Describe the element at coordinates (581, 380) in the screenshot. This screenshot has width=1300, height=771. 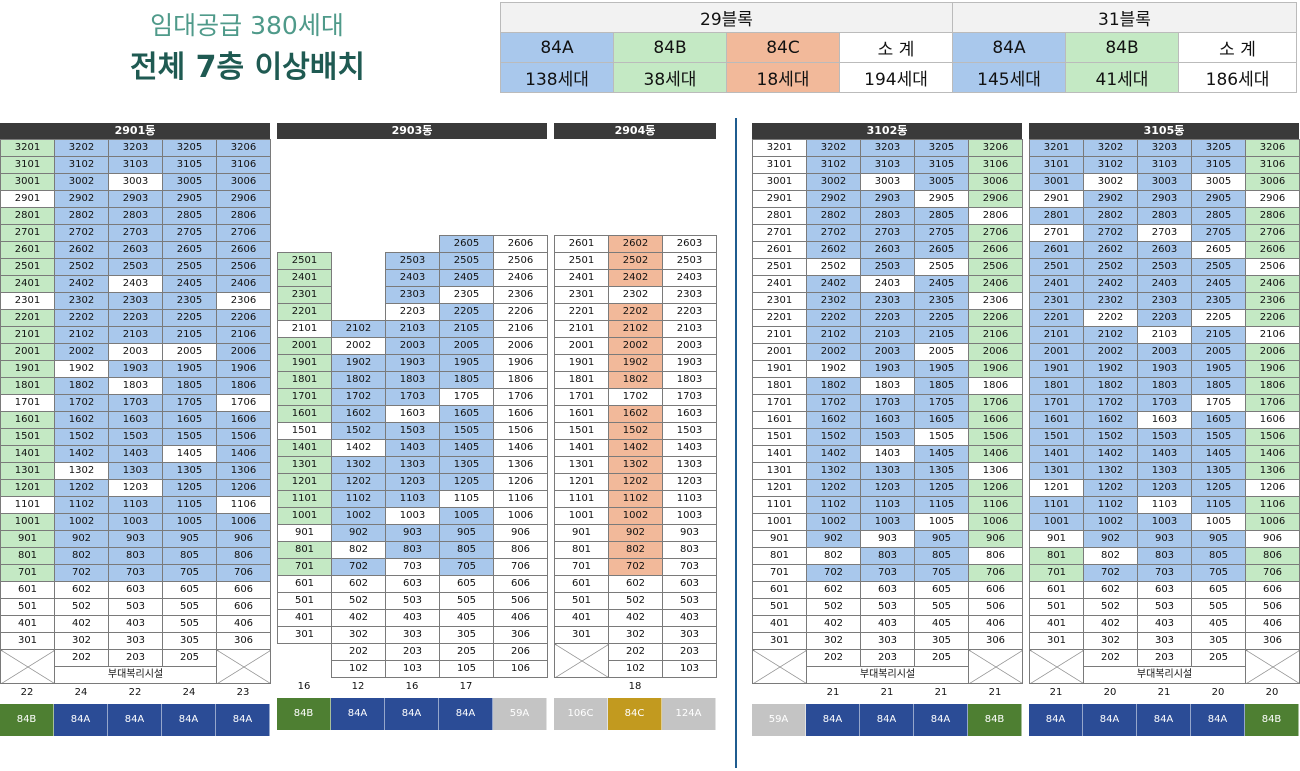
I see `unit-cell: 1801` at that location.